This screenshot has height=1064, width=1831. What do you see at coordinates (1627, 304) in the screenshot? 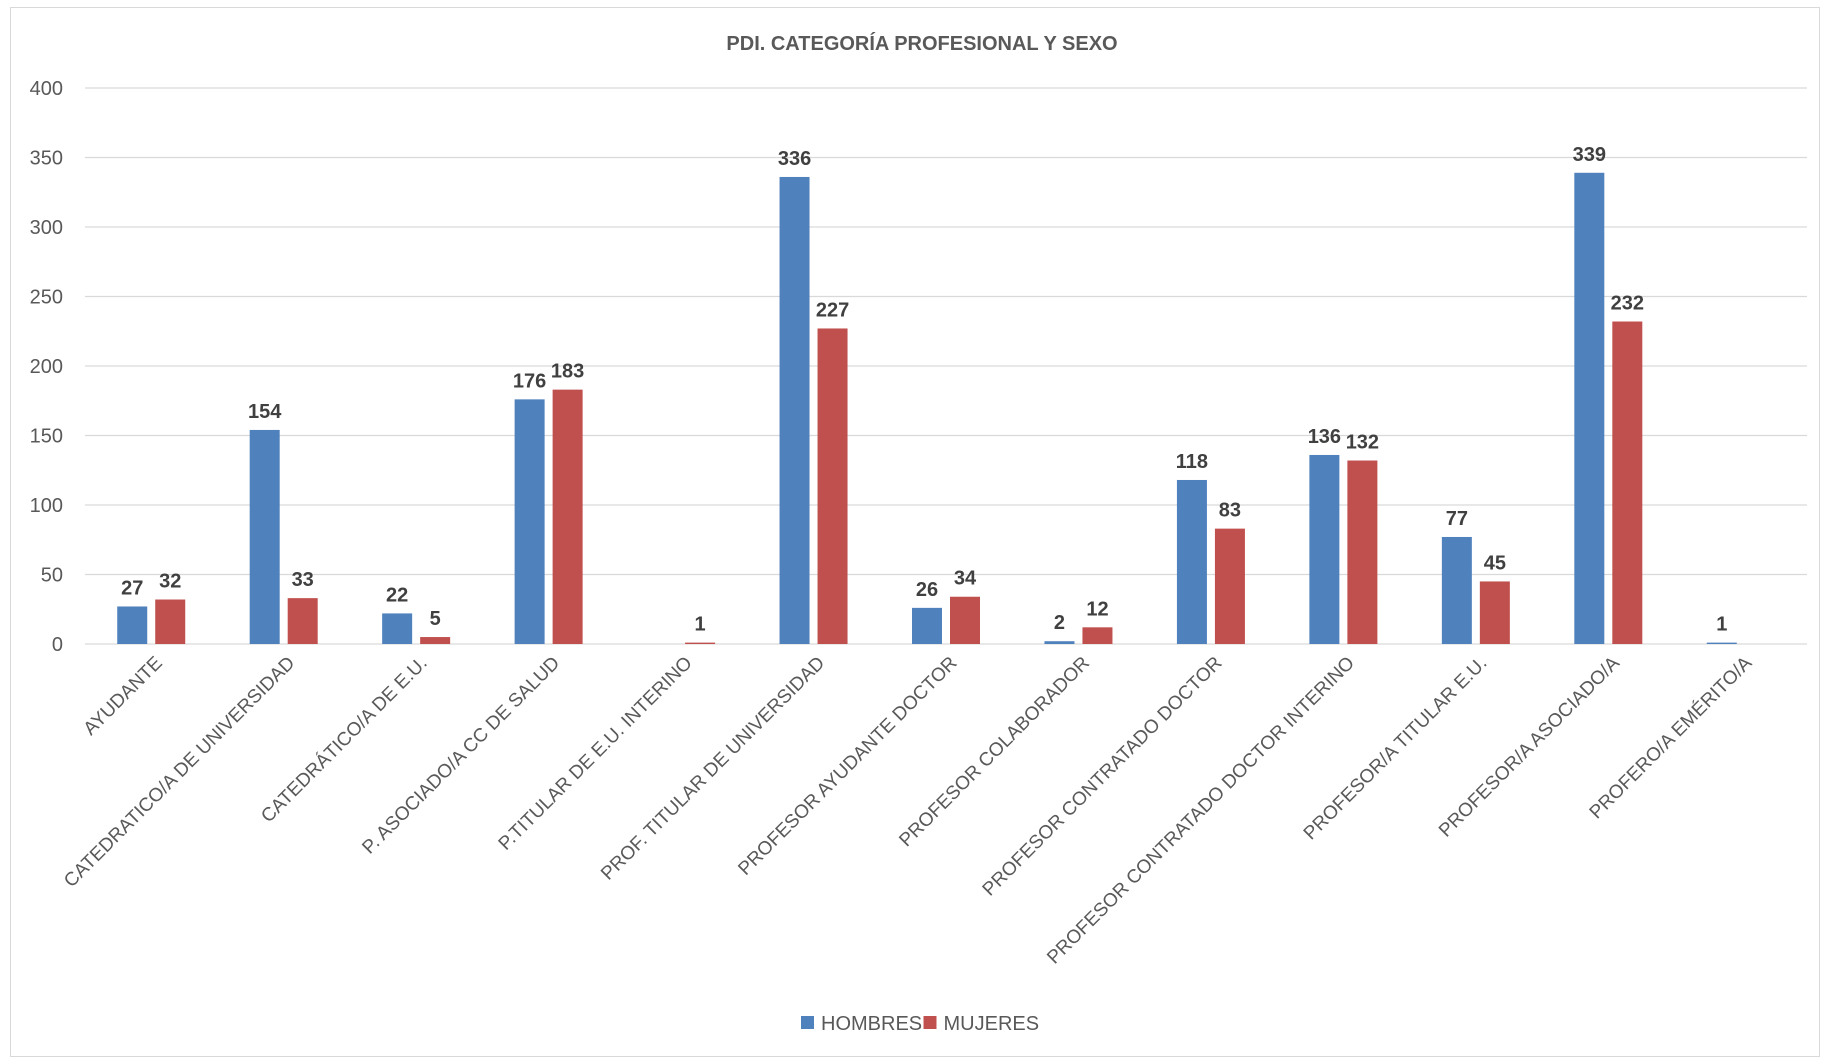
I see `data-label: 232` at bounding box center [1627, 304].